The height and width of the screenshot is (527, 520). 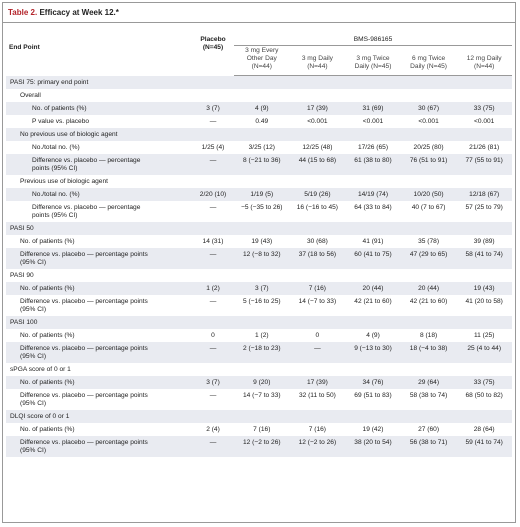 I want to click on value-cell: 39 (89), so click(x=484, y=241).